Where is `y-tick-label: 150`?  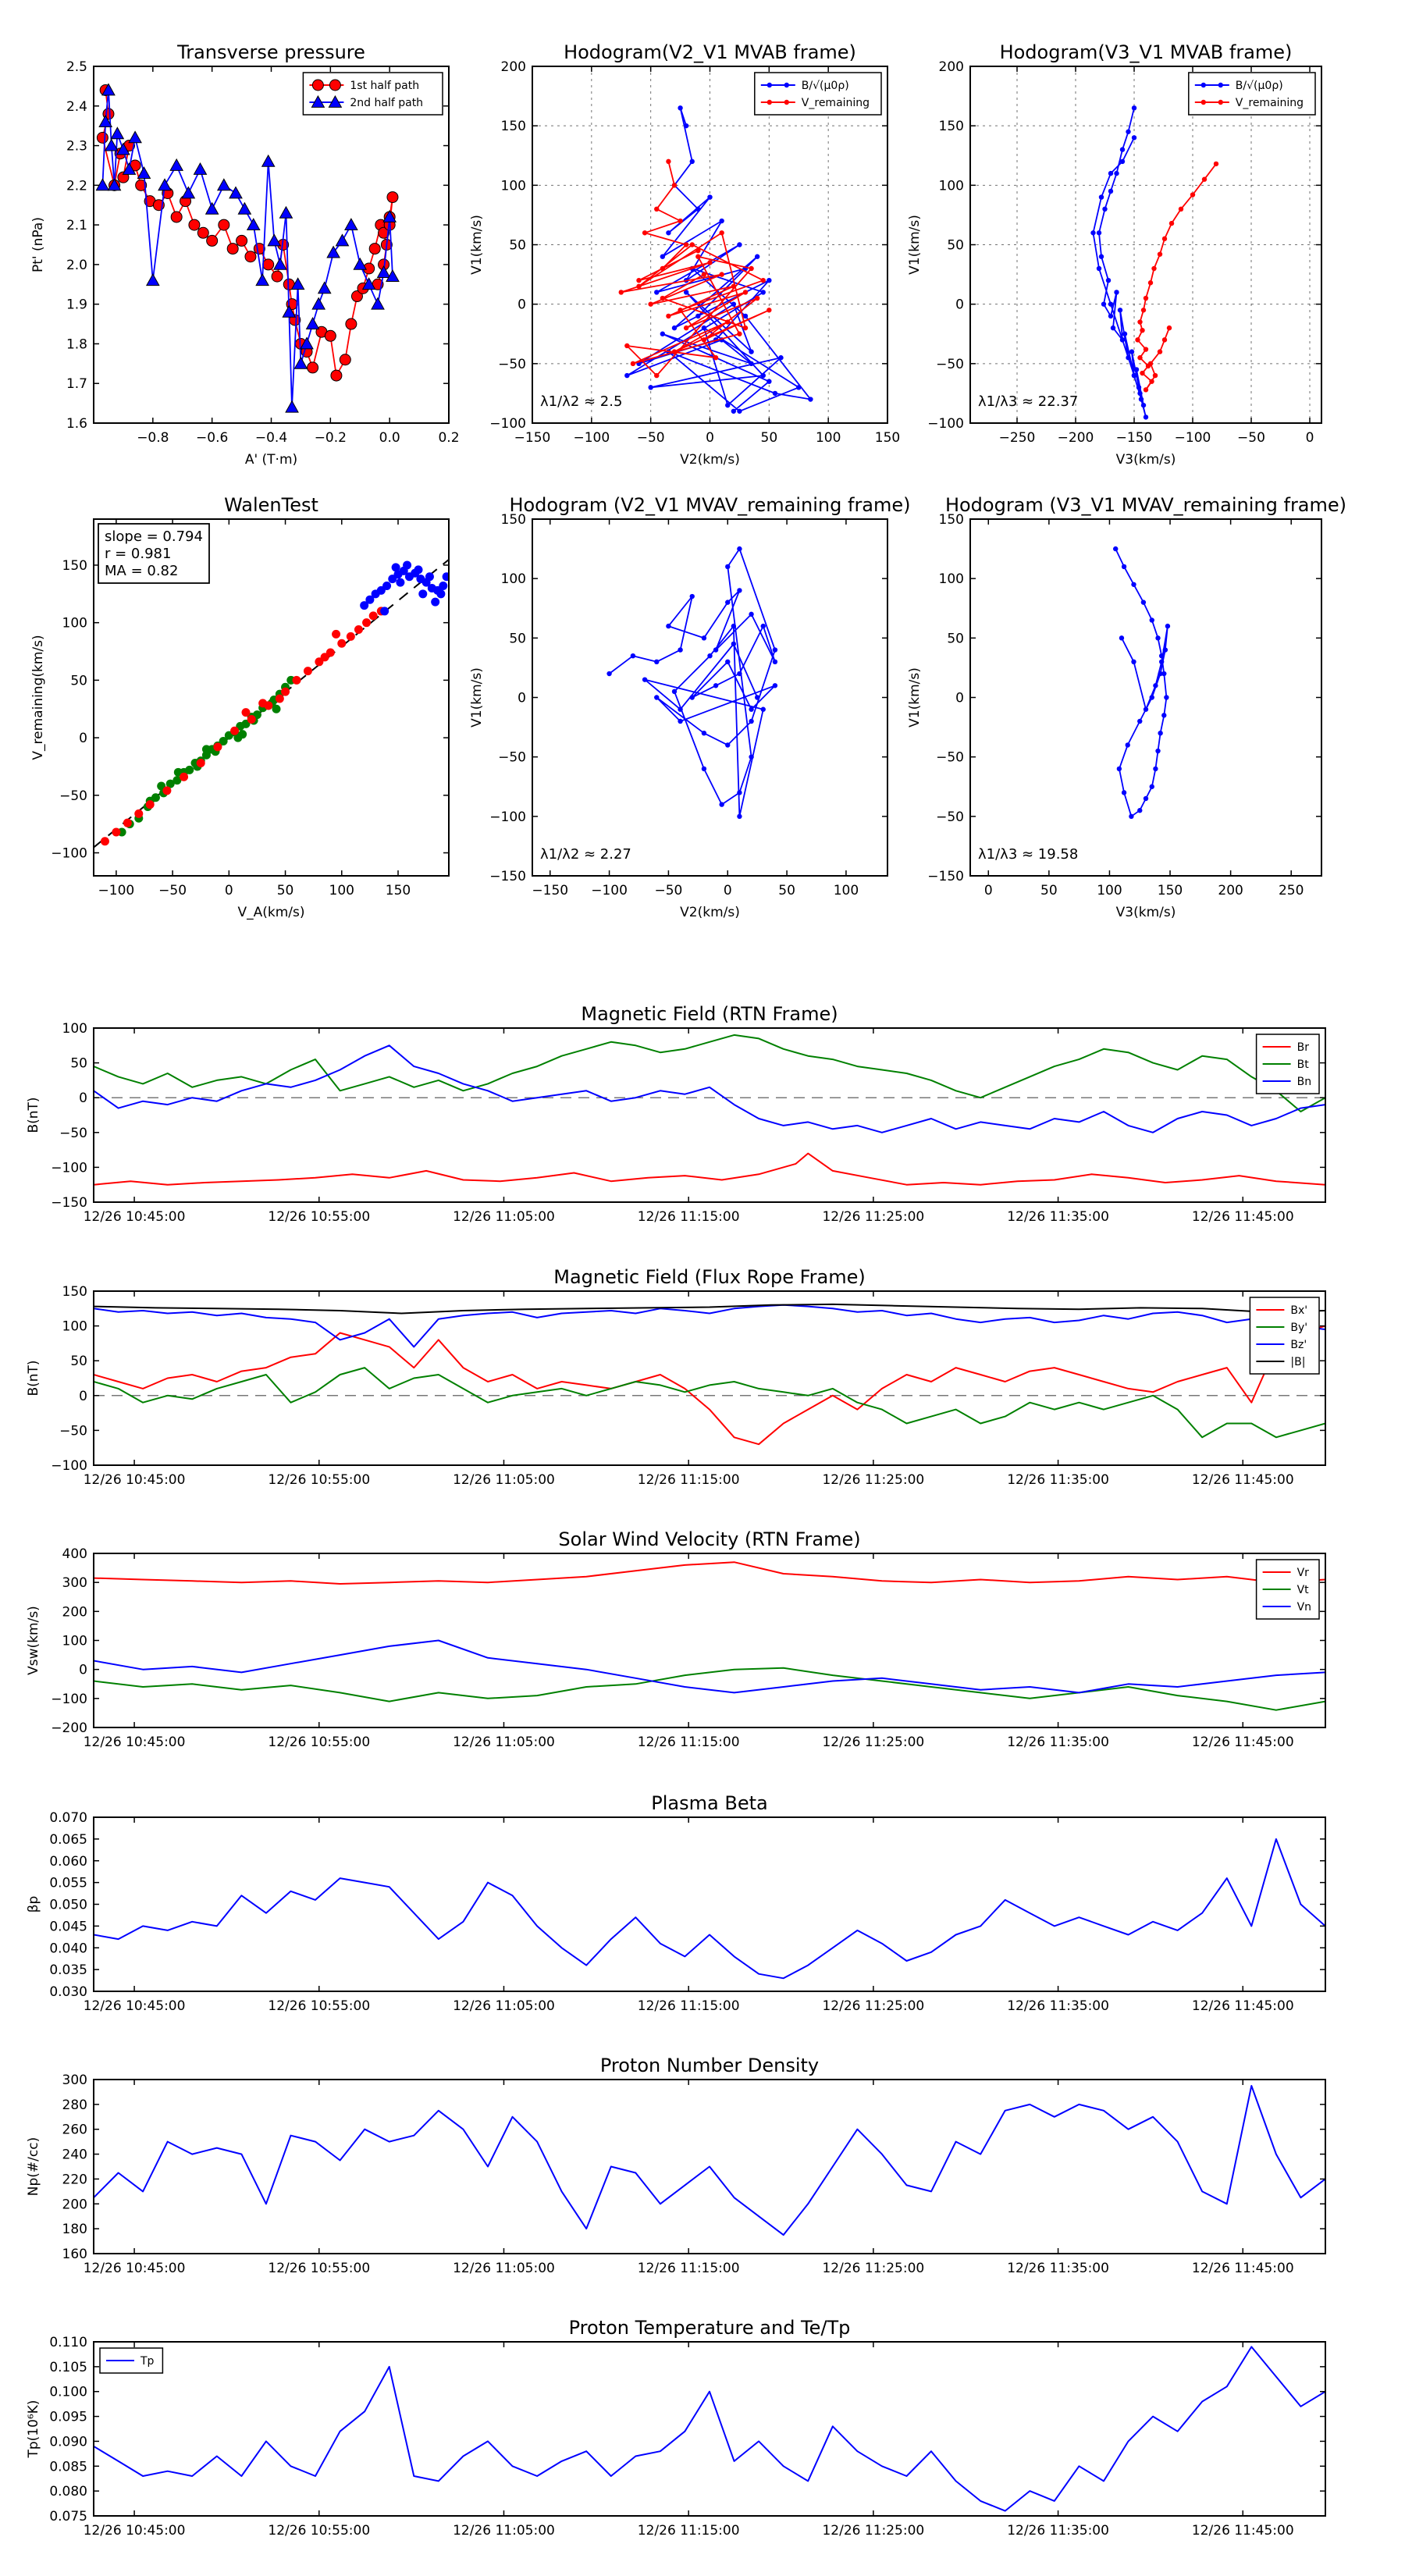 y-tick-label: 150 is located at coordinates (952, 126).